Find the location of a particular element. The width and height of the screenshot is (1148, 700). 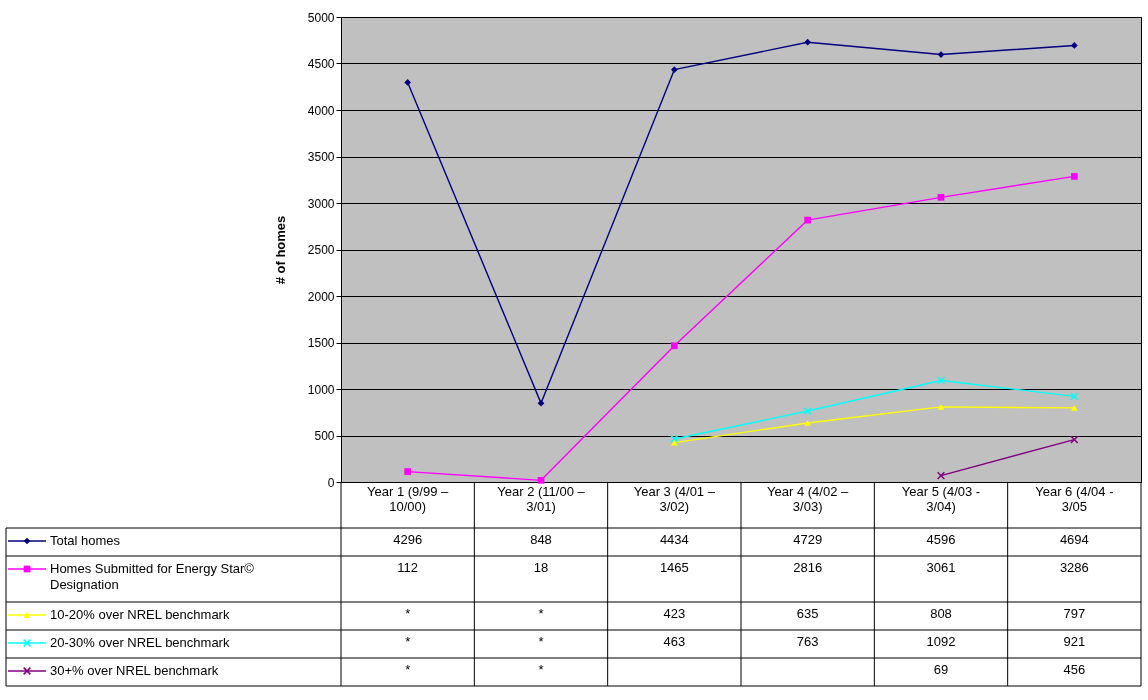

data-label: 797 is located at coordinates (1074, 613).